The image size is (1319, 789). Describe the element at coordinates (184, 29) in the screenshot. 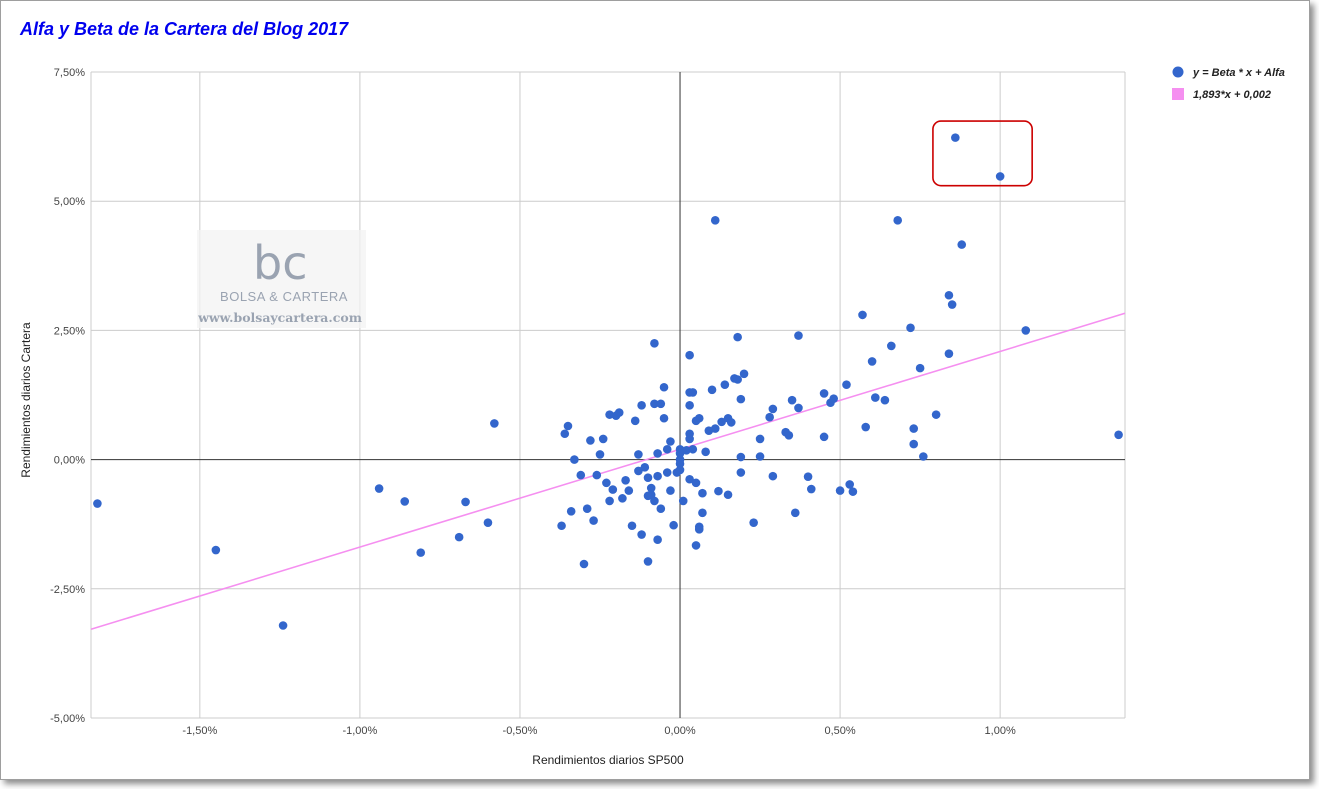

I see `chart-title: Alfa y Beta de la Cartera del Blog 2017` at that location.